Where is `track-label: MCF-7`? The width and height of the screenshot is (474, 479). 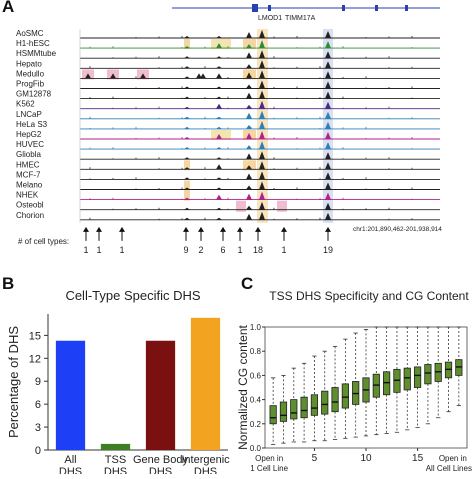
track-label: MCF-7 is located at coordinates (28, 174).